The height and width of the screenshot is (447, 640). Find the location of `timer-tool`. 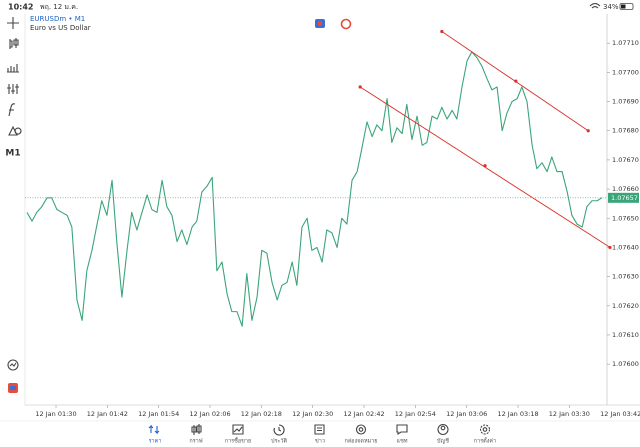

timer-tool is located at coordinates (13, 365).